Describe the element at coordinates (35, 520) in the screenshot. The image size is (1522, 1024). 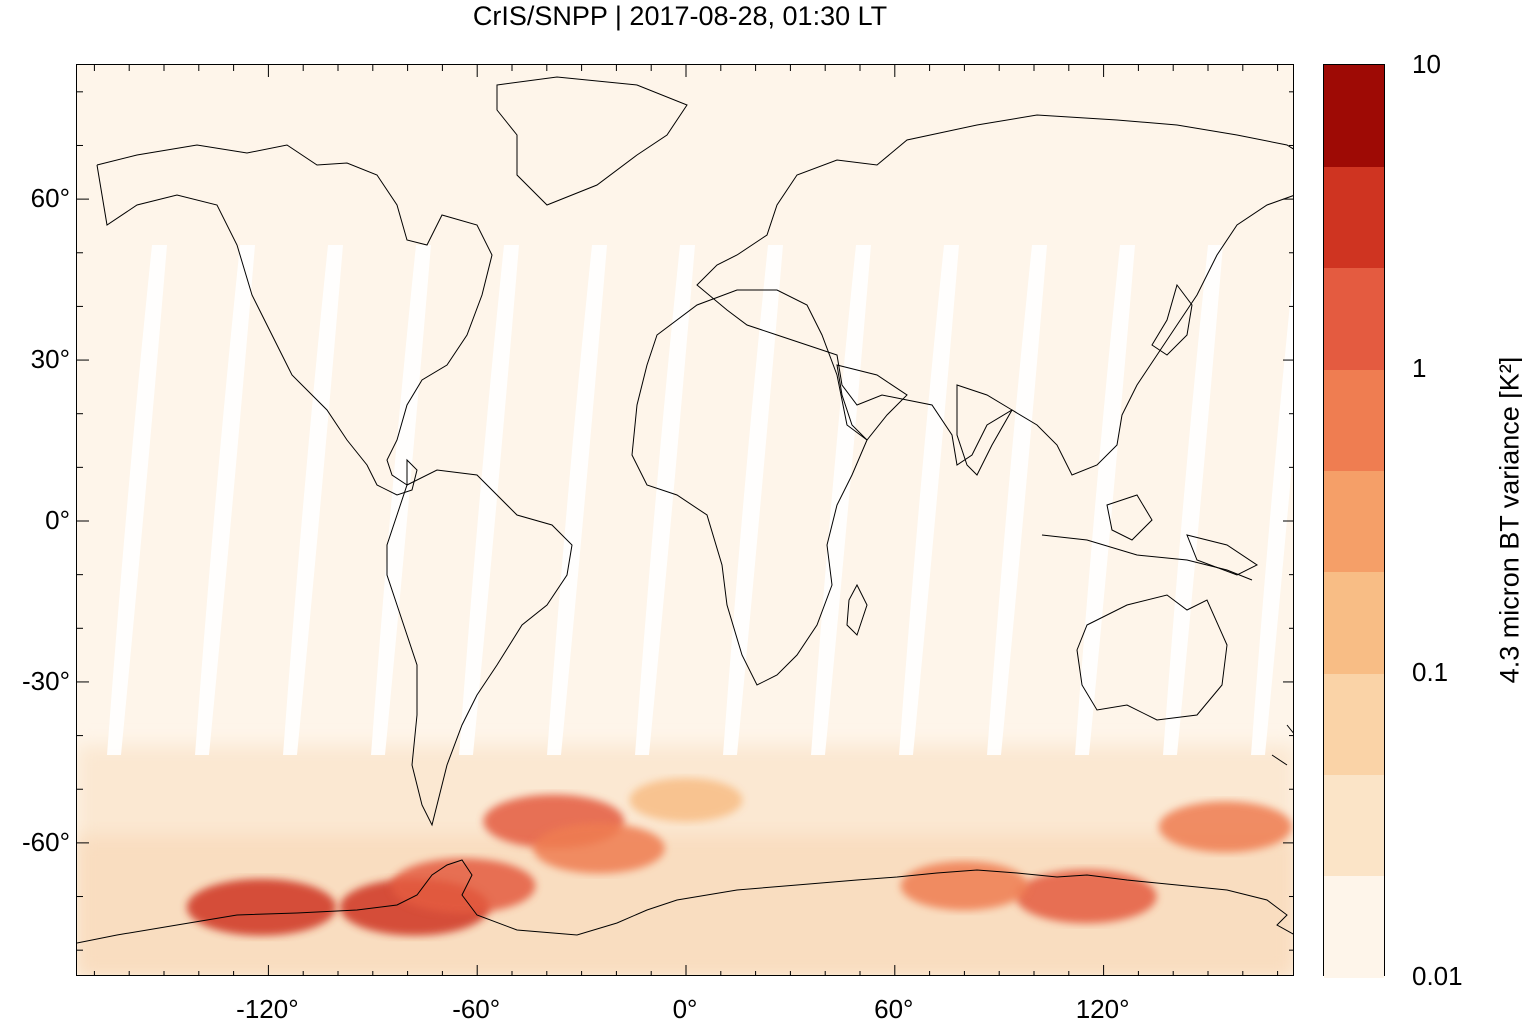
I see `y-tick-label: 0°` at that location.